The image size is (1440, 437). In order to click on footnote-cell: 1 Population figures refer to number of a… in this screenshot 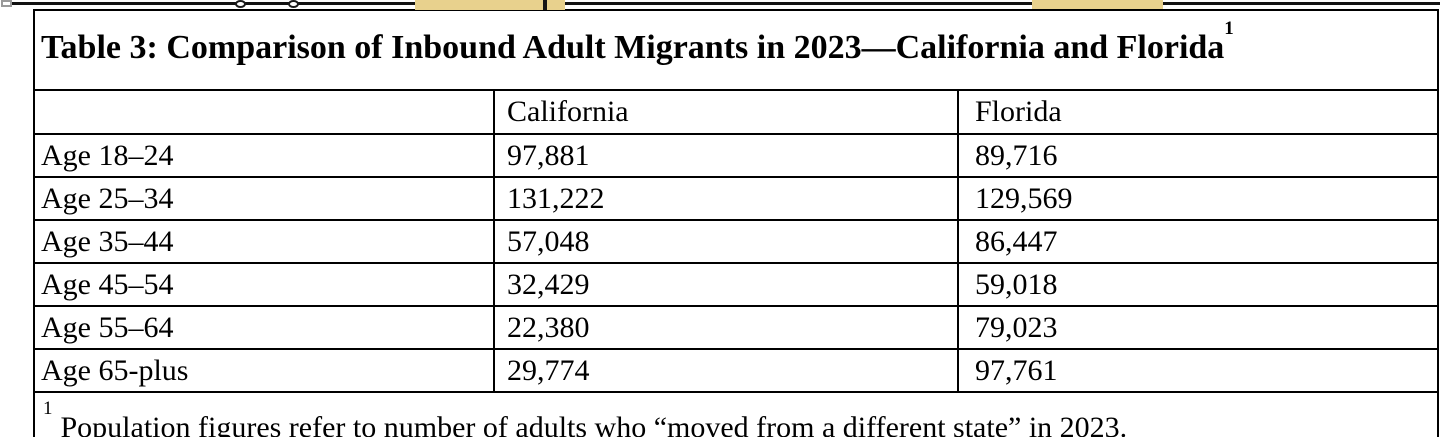, I will do `click(736, 414)`.